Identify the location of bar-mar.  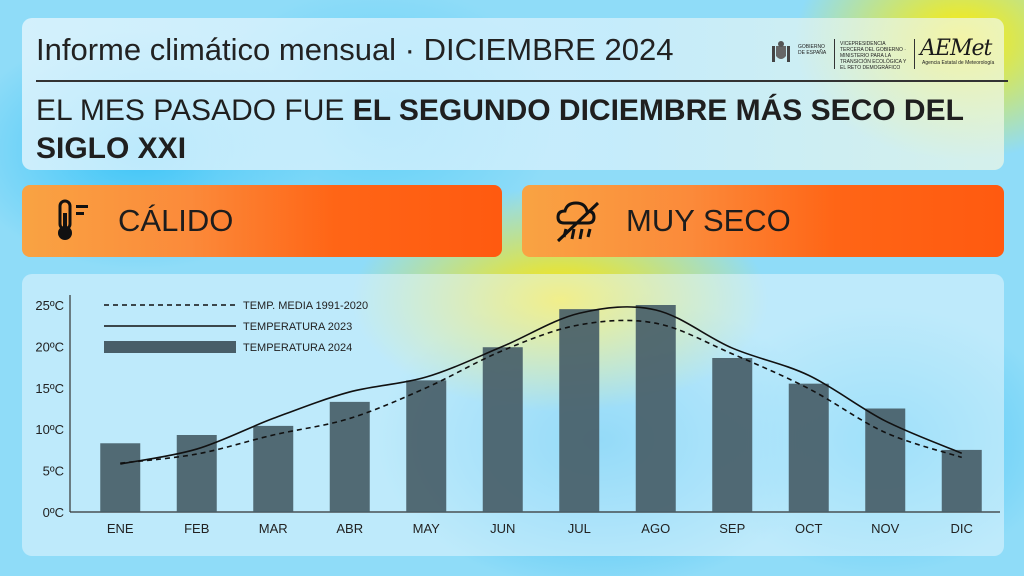
(273, 468).